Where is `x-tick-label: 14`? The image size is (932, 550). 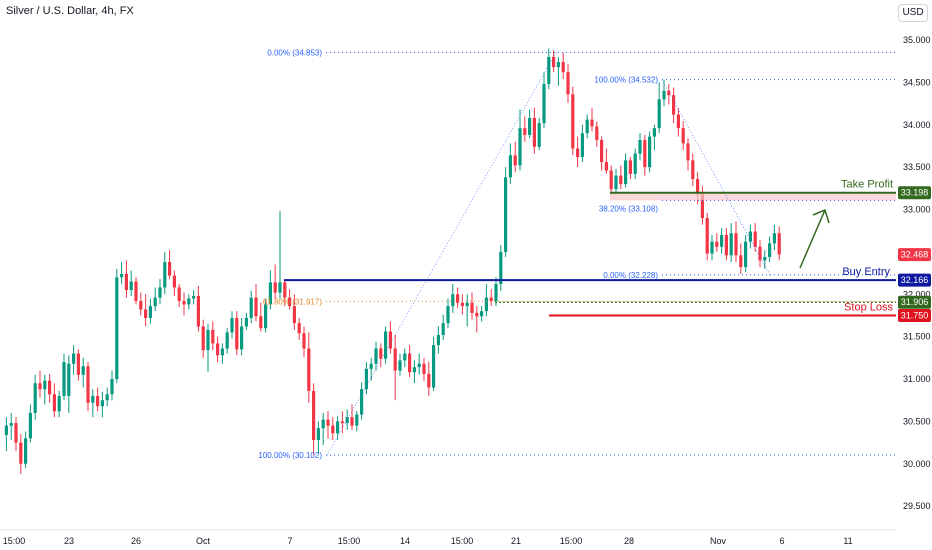
x-tick-label: 14 is located at coordinates (405, 541).